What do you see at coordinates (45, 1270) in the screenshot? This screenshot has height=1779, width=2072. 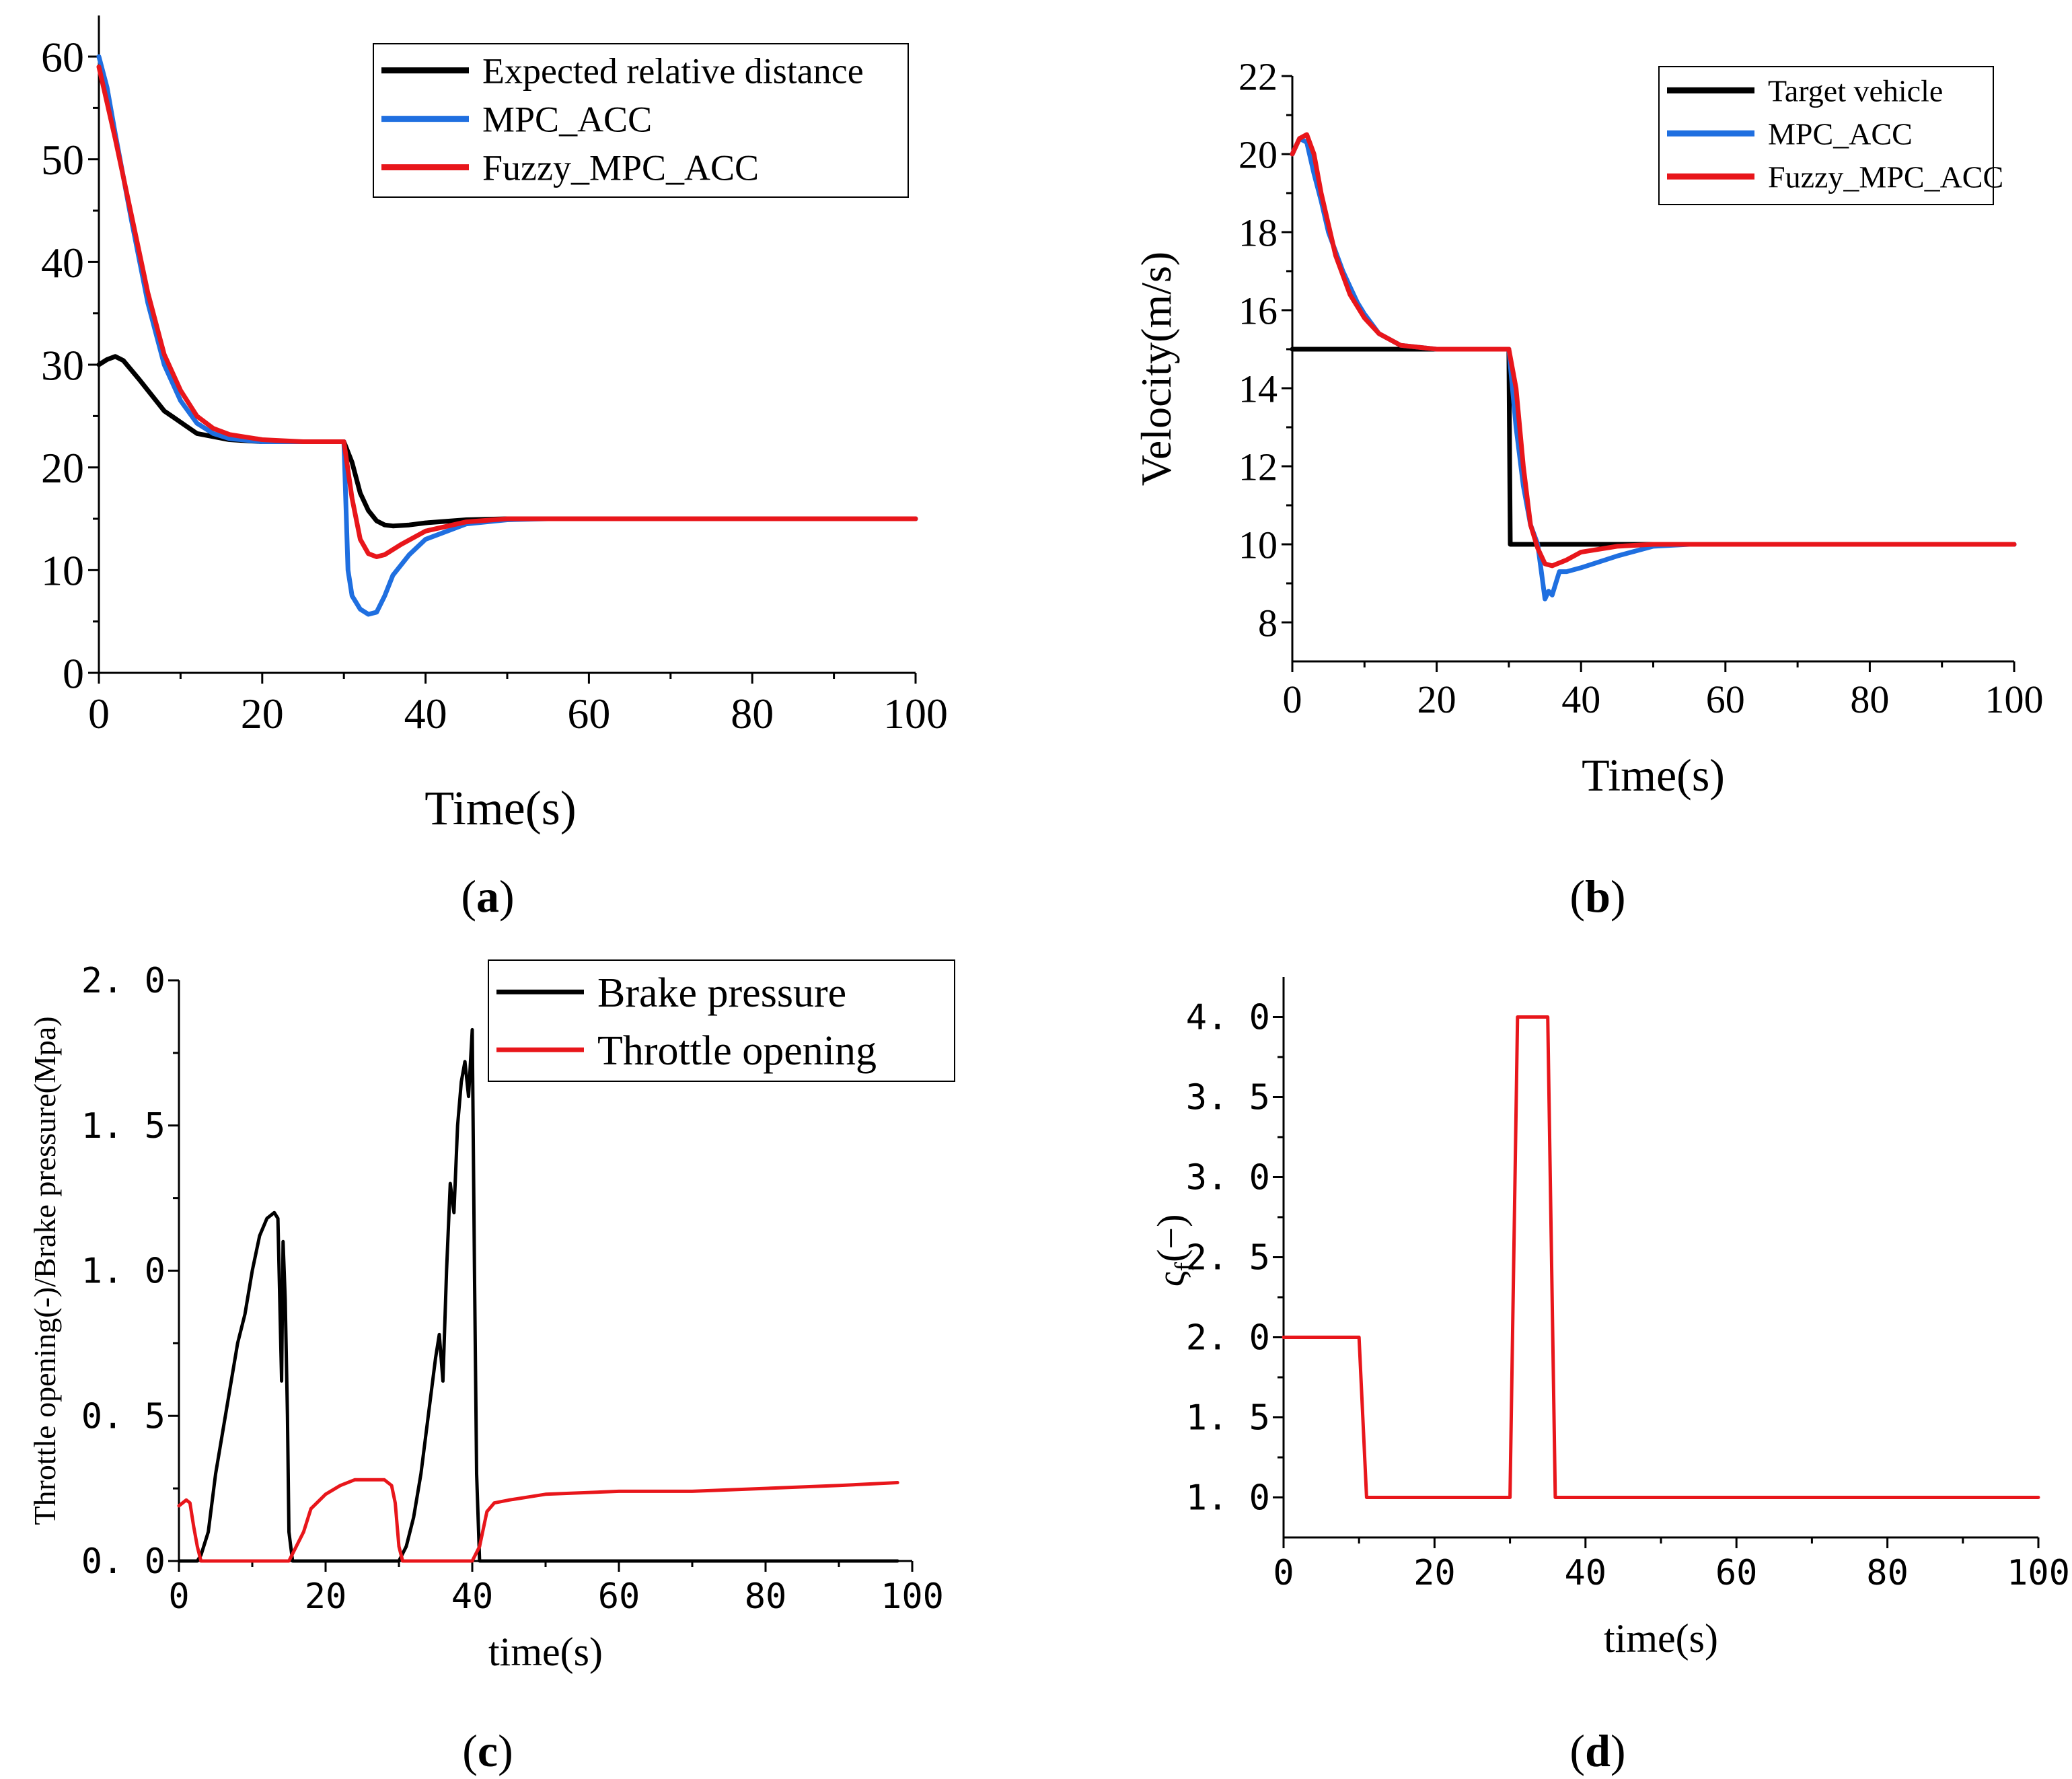 I see `y-axis-label: Throttle opening(-)/Brake pressure(Mpa)` at bounding box center [45, 1270].